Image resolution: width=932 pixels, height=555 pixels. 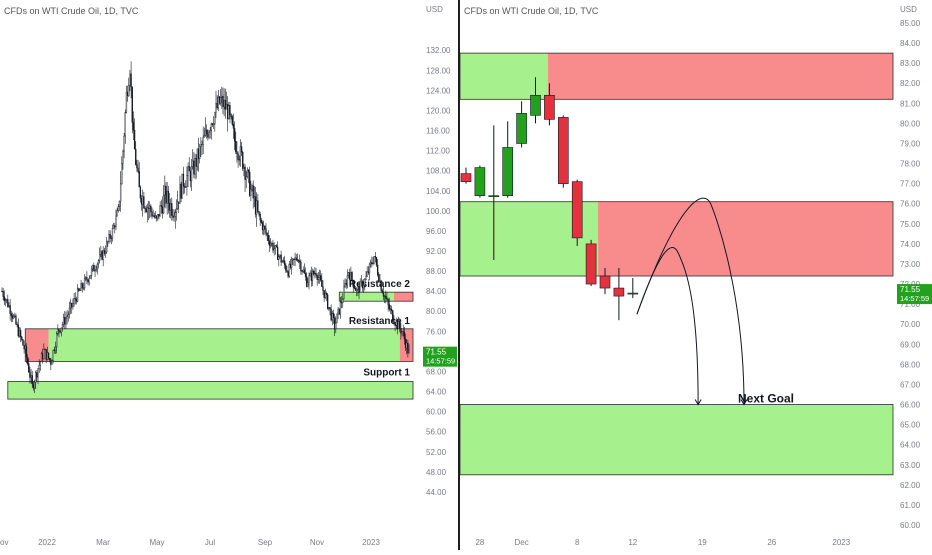 I want to click on right-y-tick-label: 80.00, so click(x=910, y=123).